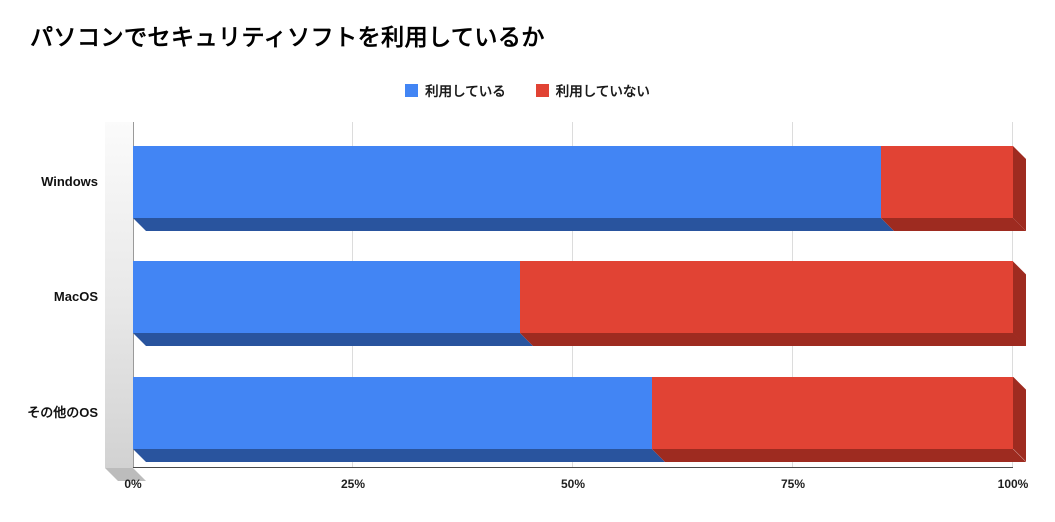 This screenshot has width=1055, height=522. Describe the element at coordinates (287, 37) in the screenshot. I see `page-title: パソコンでセキュリティソフトを利用しているか` at that location.